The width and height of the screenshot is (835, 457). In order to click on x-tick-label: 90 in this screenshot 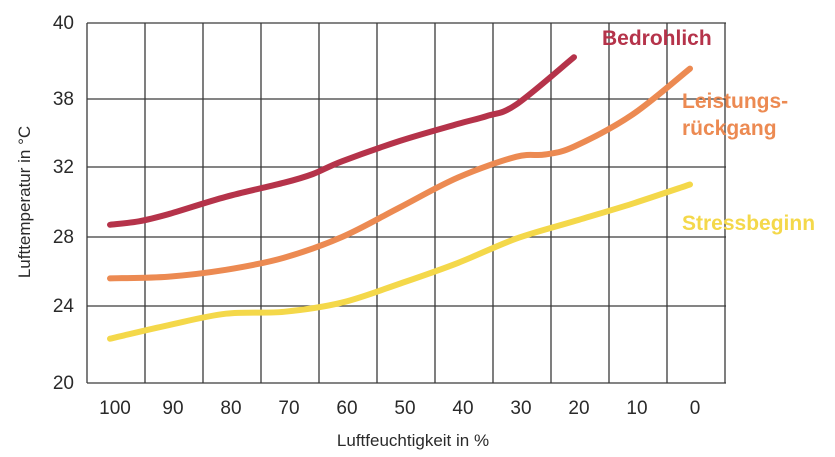, I will do `click(172, 408)`.